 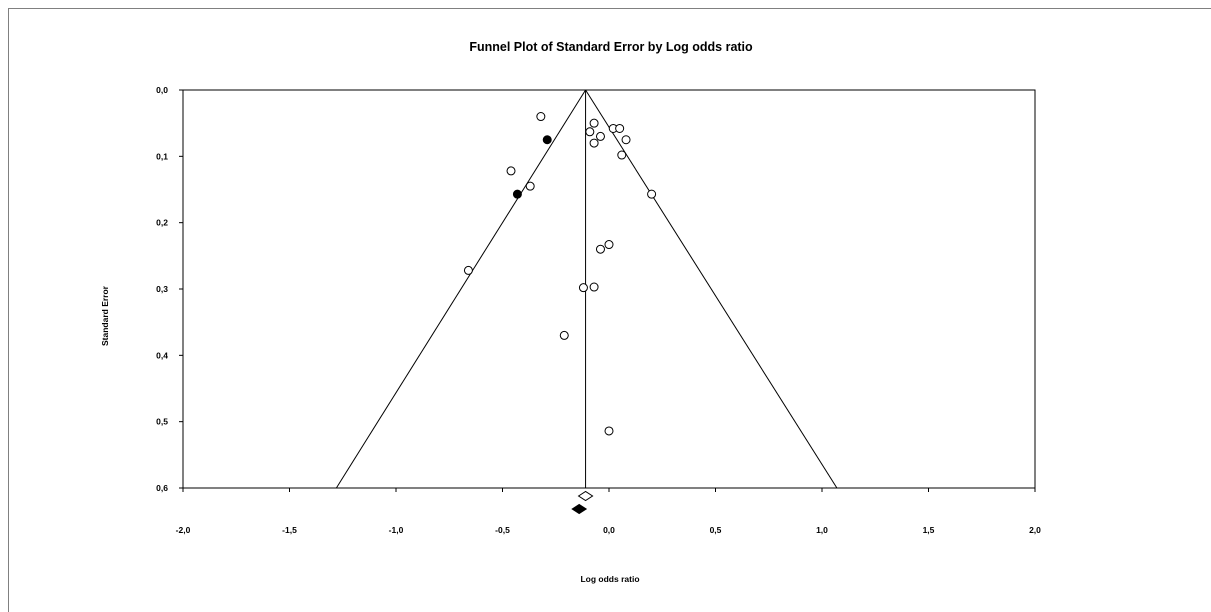 What do you see at coordinates (929, 530) in the screenshot?
I see `x-tick-label: 1,5` at bounding box center [929, 530].